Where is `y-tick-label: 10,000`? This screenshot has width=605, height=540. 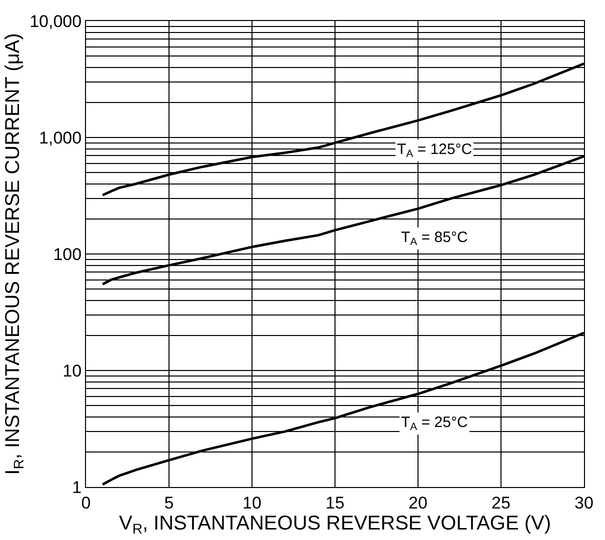 y-tick-label: 10,000 is located at coordinates (56, 21).